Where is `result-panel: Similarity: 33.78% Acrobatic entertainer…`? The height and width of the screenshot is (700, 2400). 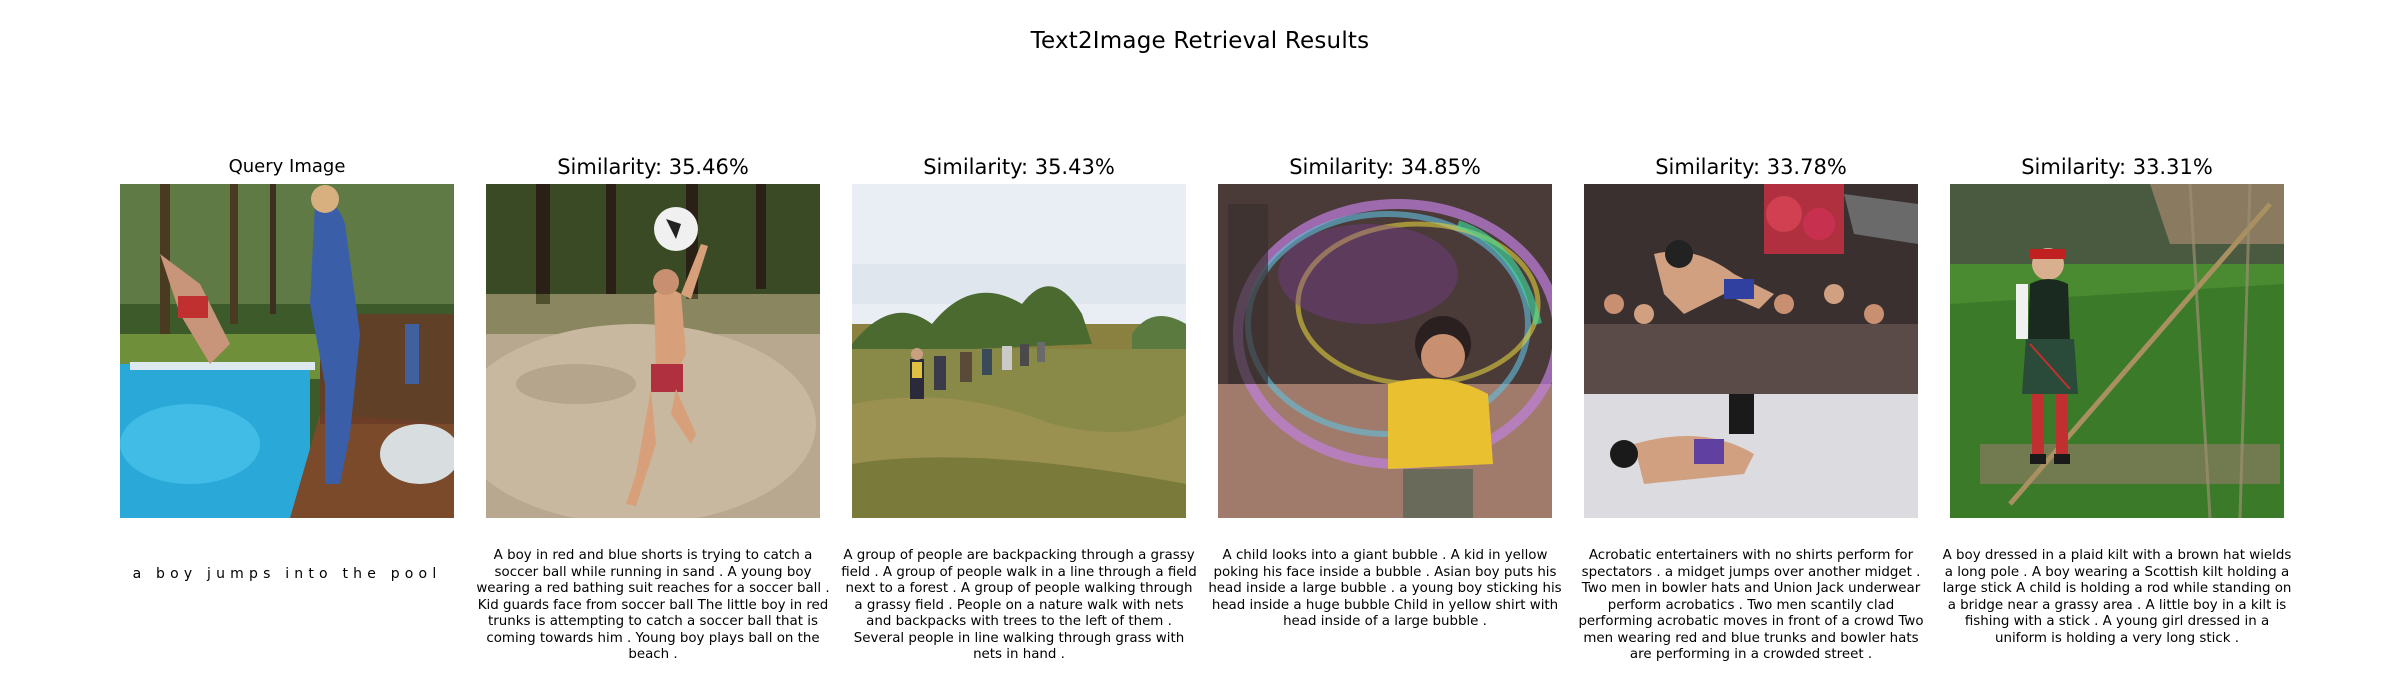
result-panel: Similarity: 33.78% Acrobatic entertainer… is located at coordinates (1751, 407).